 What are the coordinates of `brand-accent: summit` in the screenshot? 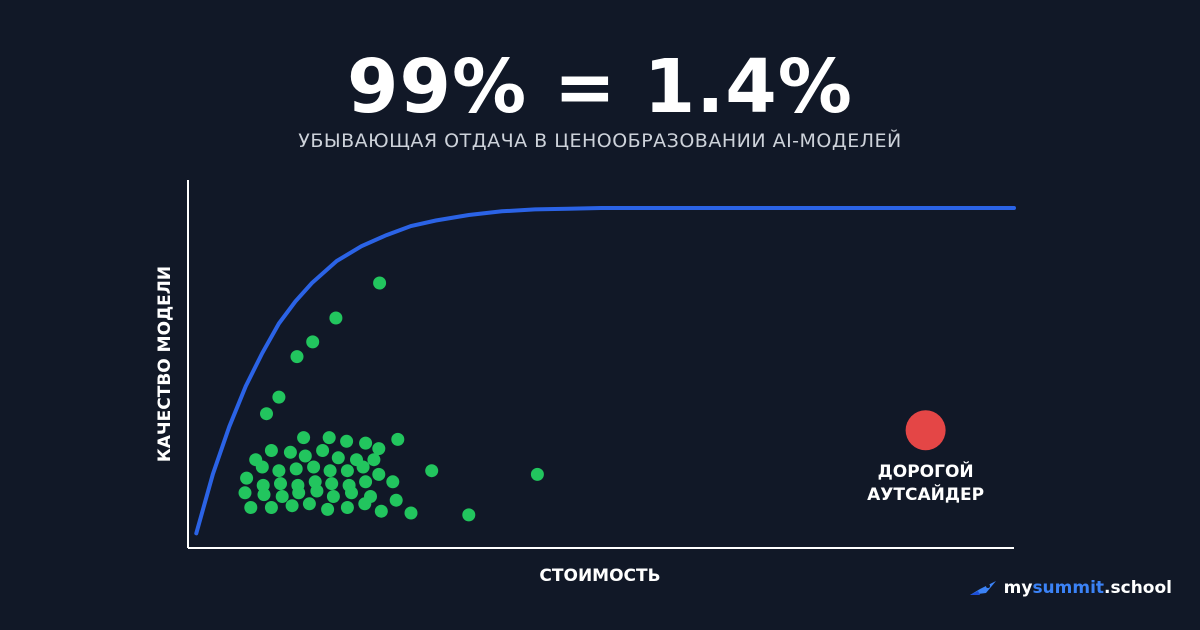 It's located at (1068, 588).